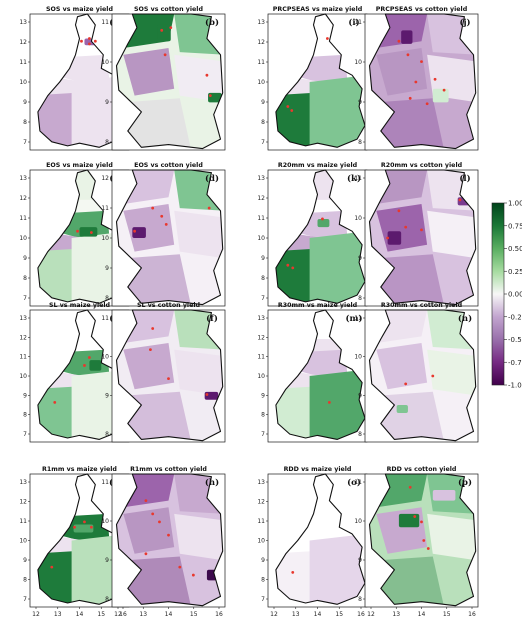  What do you see at coordinates (515, 295) in the screenshot?
I see `colorbar-tick-label: 0.00` at bounding box center [515, 295].